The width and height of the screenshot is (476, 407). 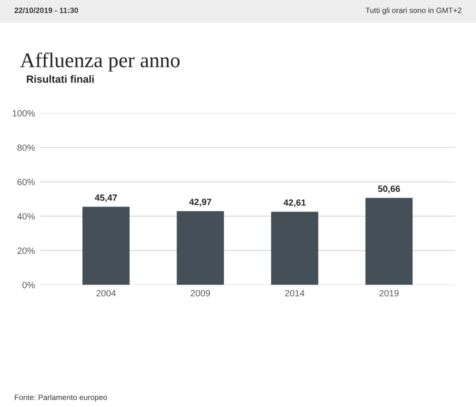 What do you see at coordinates (105, 198) in the screenshot?
I see `data-label: 45,47` at bounding box center [105, 198].